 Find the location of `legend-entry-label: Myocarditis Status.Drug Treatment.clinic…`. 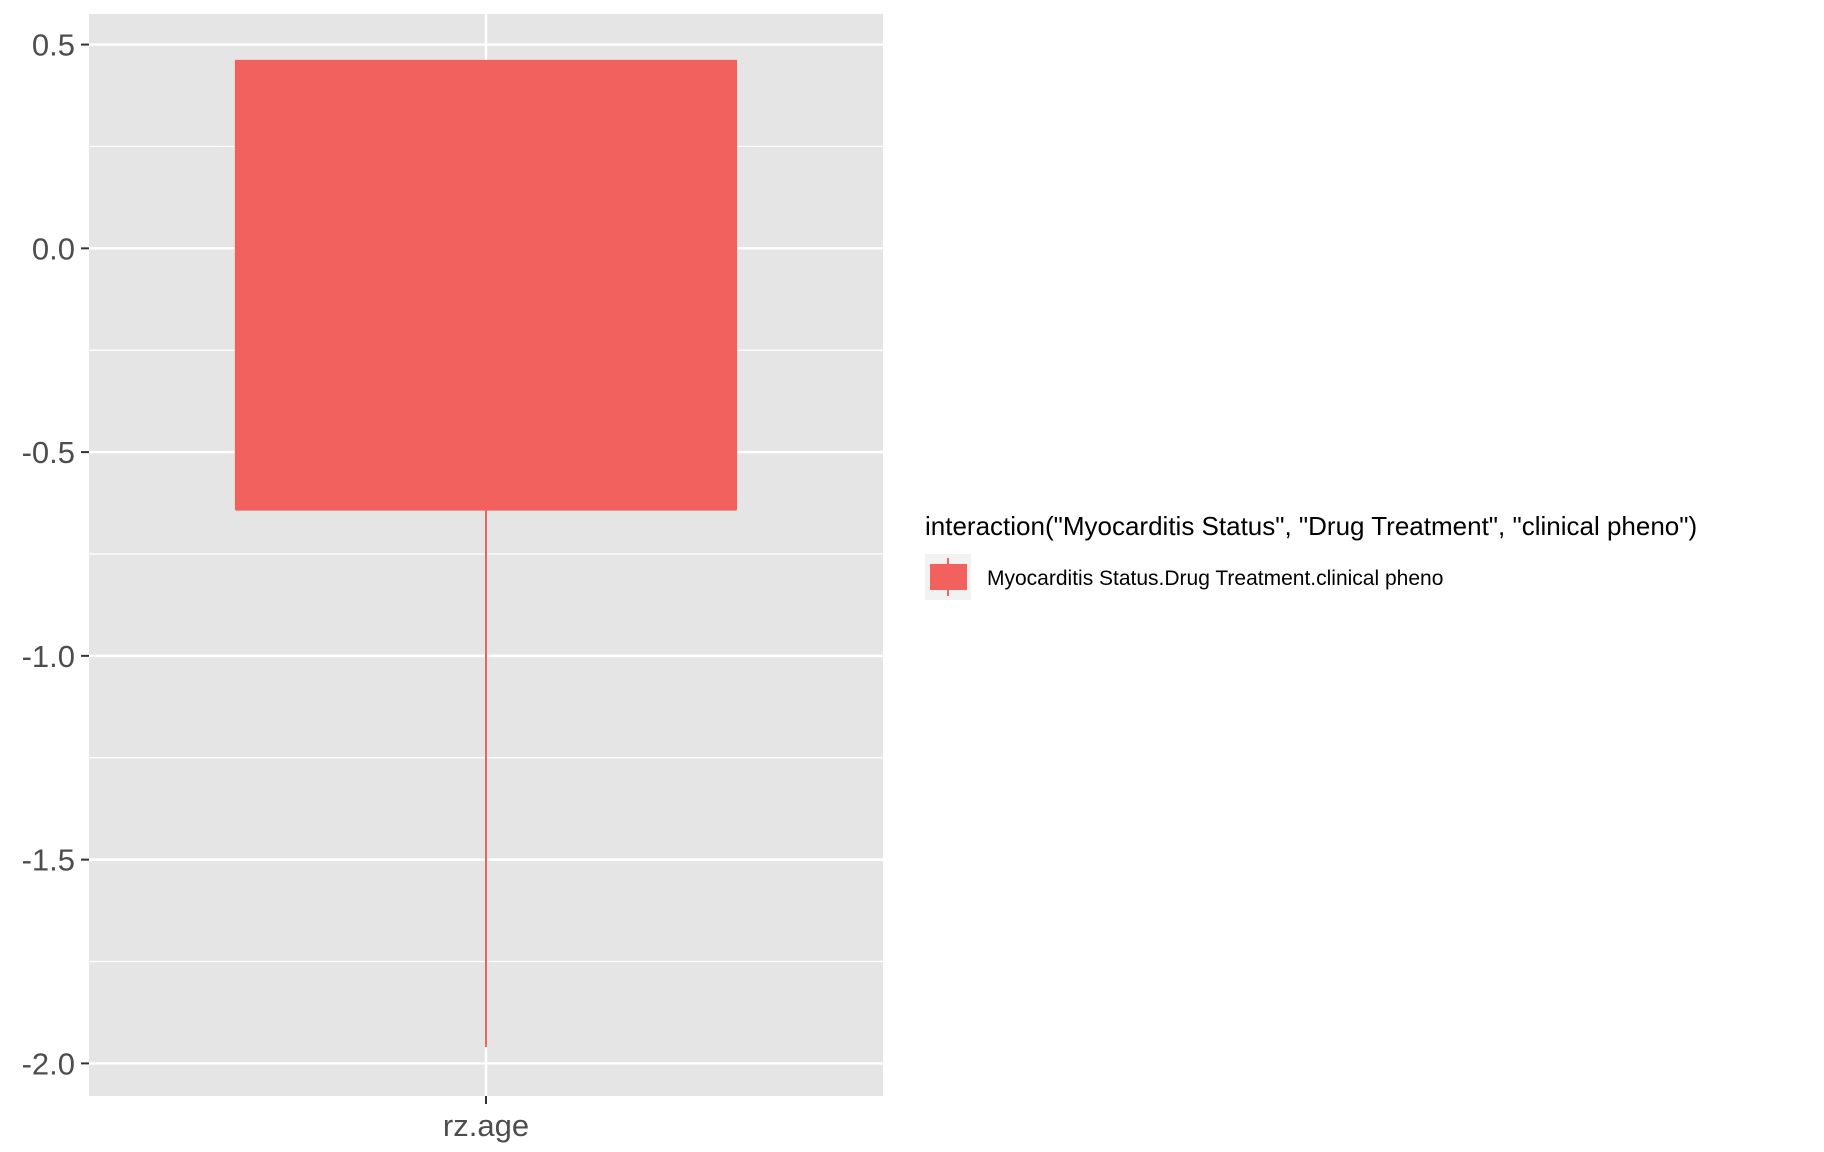

legend-entry-label: Myocarditis Status.Drug Treatment.clinic… is located at coordinates (1215, 578).